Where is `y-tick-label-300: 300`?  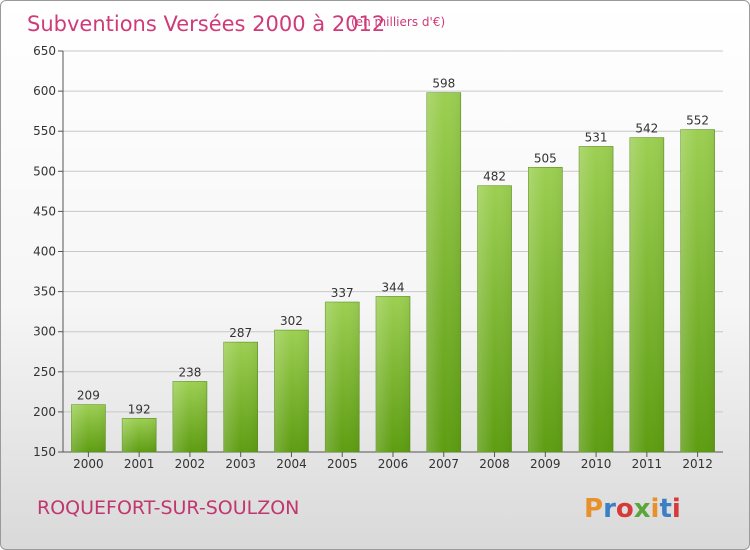
y-tick-label-300: 300 is located at coordinates (44, 332).